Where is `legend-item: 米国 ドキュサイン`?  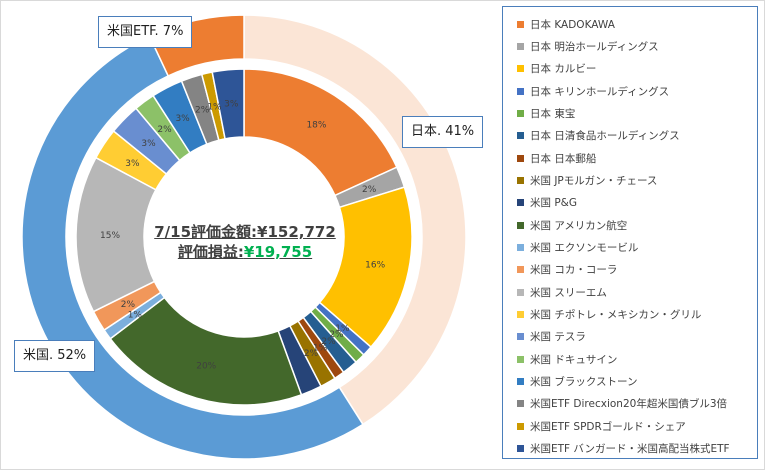 legend-item: 米国 ドキュサイン is located at coordinates (567, 359).